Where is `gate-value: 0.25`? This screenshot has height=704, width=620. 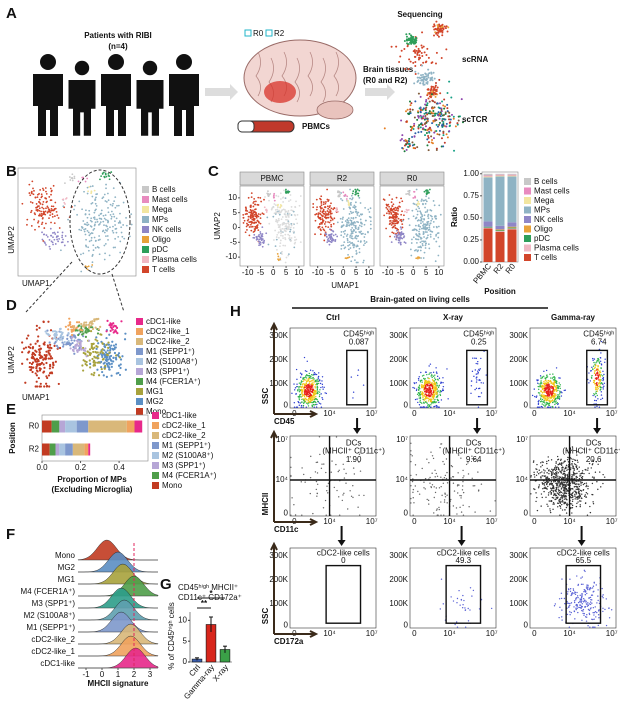 gate-value: 0.25 is located at coordinates (479, 342).